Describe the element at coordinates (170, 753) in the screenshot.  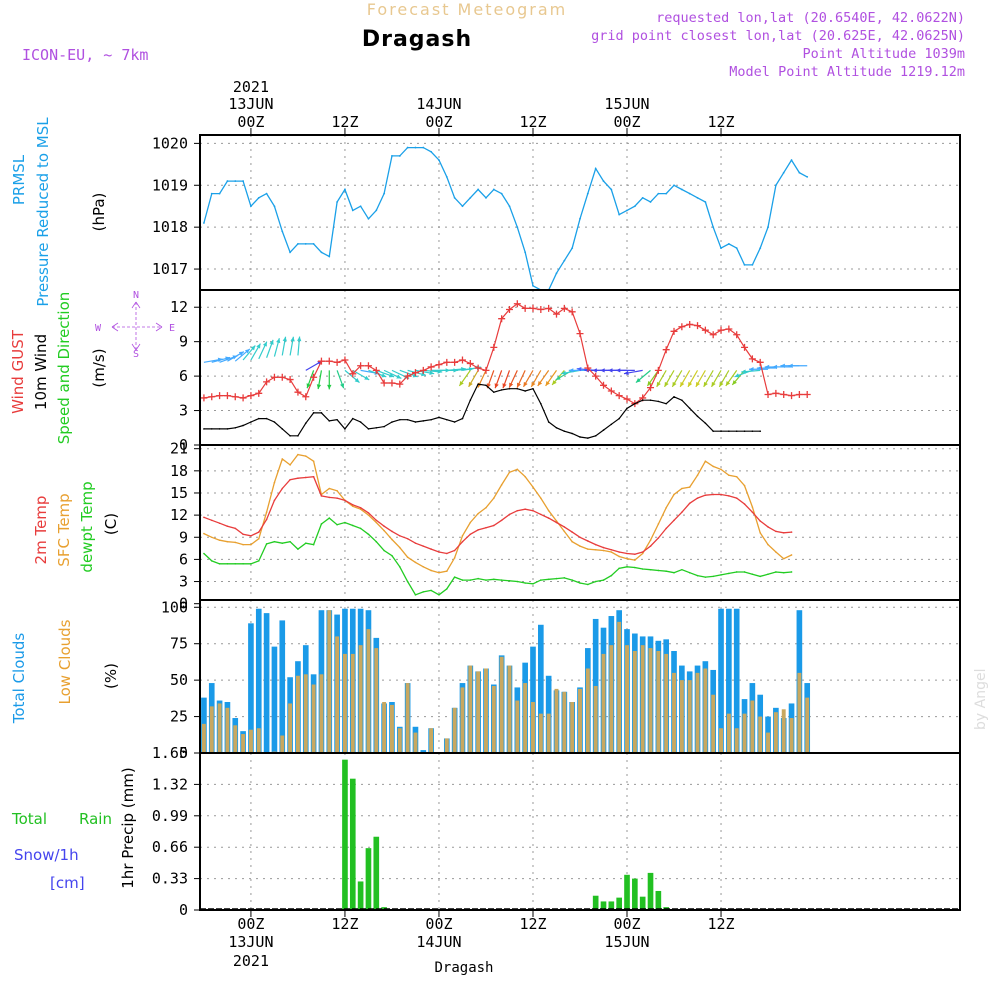
I see `y-tick-label: 1.65` at that location.